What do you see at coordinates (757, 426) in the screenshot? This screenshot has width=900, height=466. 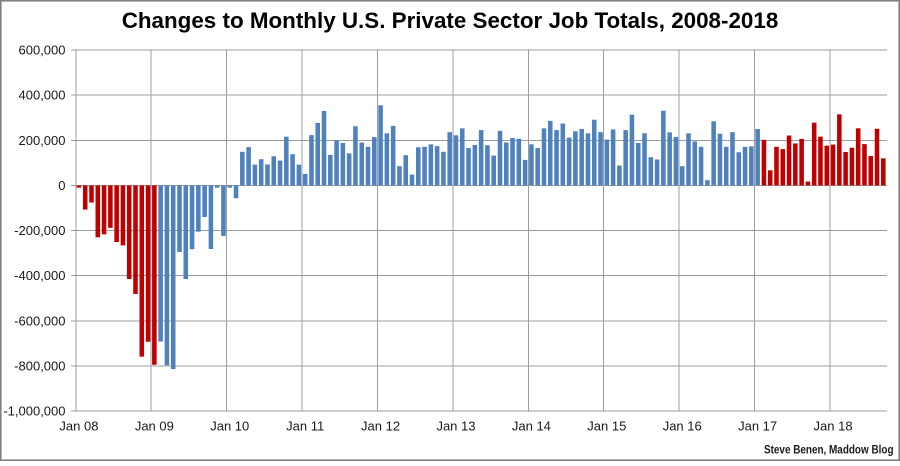 I see `svg-text: Jan 17` at bounding box center [757, 426].